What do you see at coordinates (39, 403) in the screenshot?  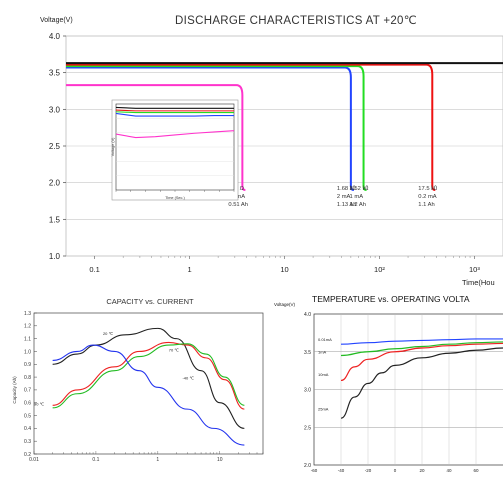 I see `series-label-2: 90 ℃` at bounding box center [39, 403].